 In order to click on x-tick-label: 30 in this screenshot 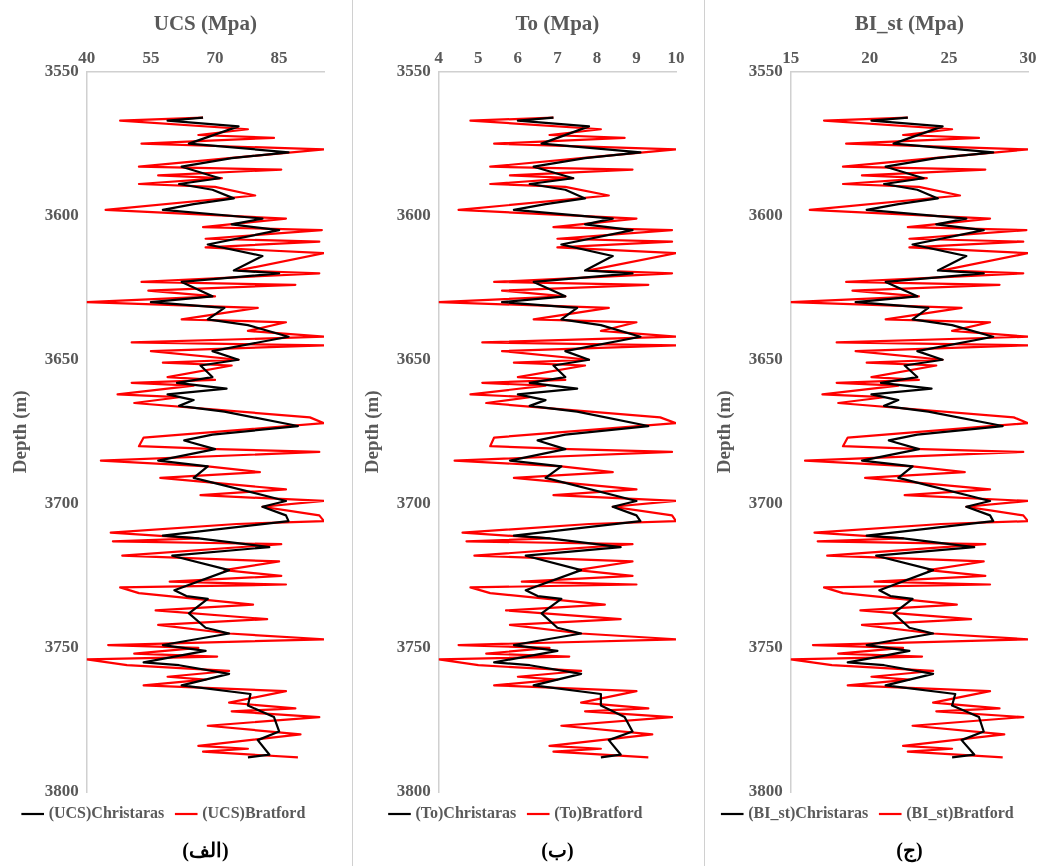, I will do `click(1028, 57)`.